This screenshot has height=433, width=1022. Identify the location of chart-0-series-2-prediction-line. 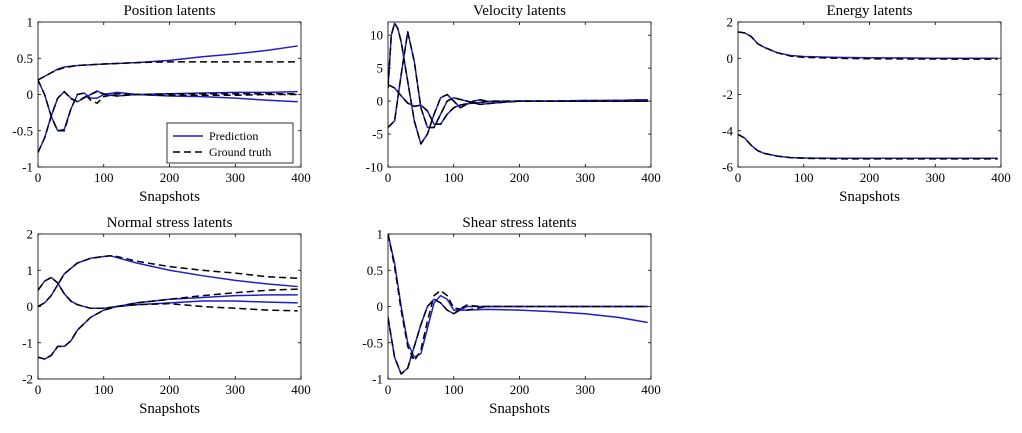
(168, 122).